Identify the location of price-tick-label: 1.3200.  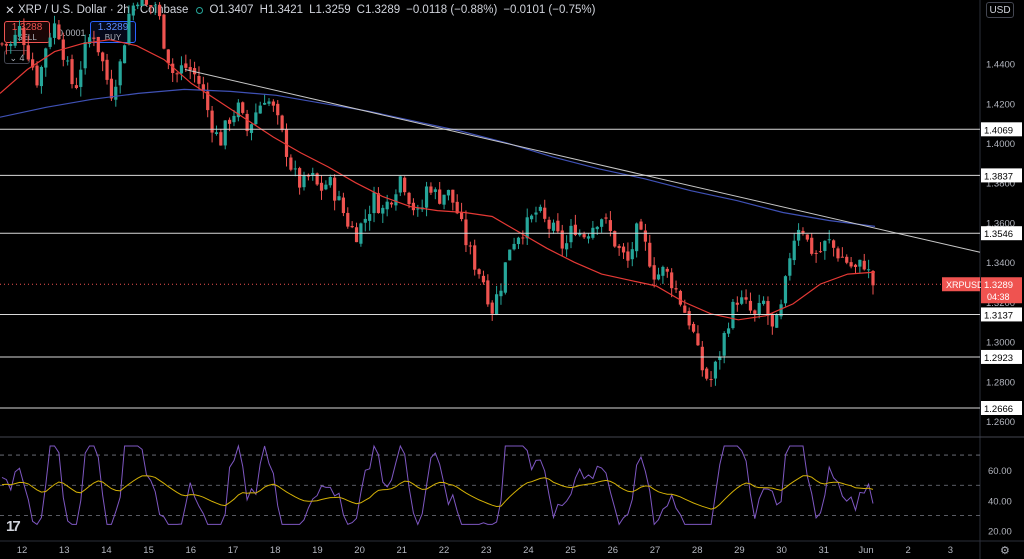
(1000, 303).